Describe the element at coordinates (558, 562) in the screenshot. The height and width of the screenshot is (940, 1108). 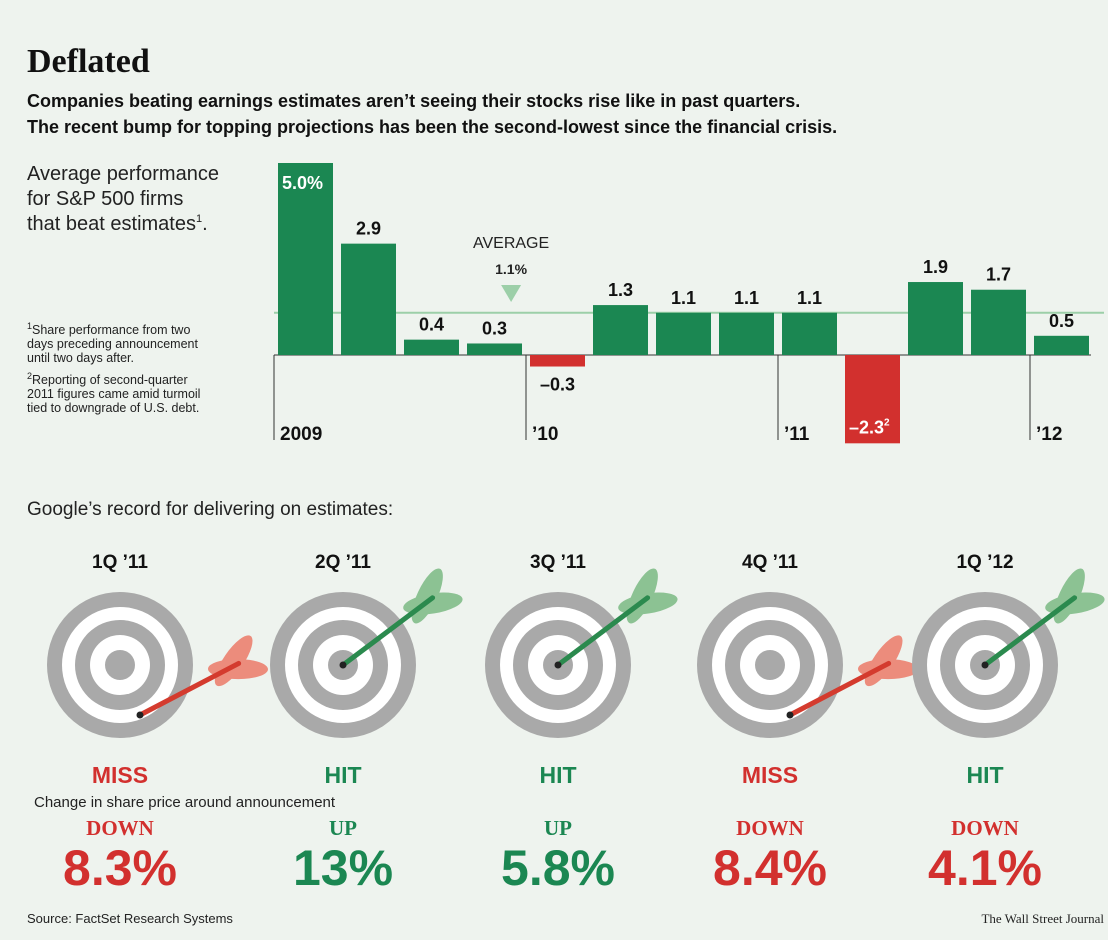
I see `quarter: 3Q ’11` at that location.